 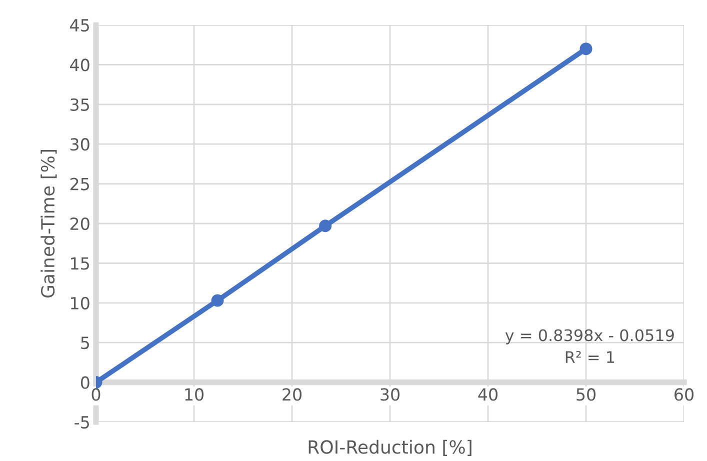 What do you see at coordinates (488, 394) in the screenshot?
I see `x-tick-label: 40` at bounding box center [488, 394].